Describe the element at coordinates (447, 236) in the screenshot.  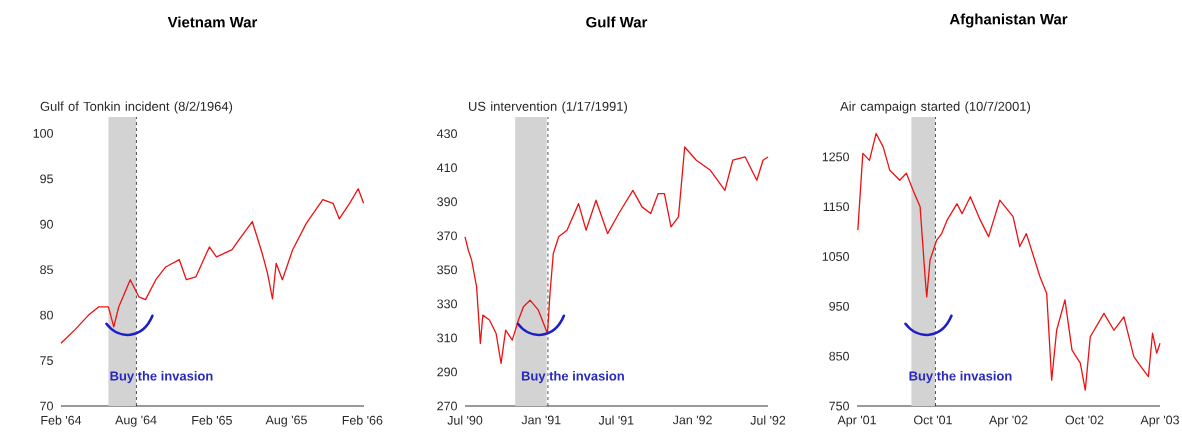
I see `y-tick-label: 370` at that location.